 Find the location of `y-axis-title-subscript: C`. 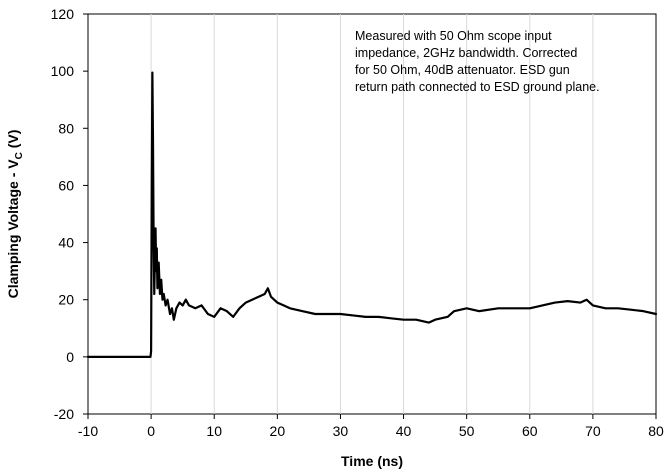

y-axis-title-subscript: C is located at coordinates (19, 155).